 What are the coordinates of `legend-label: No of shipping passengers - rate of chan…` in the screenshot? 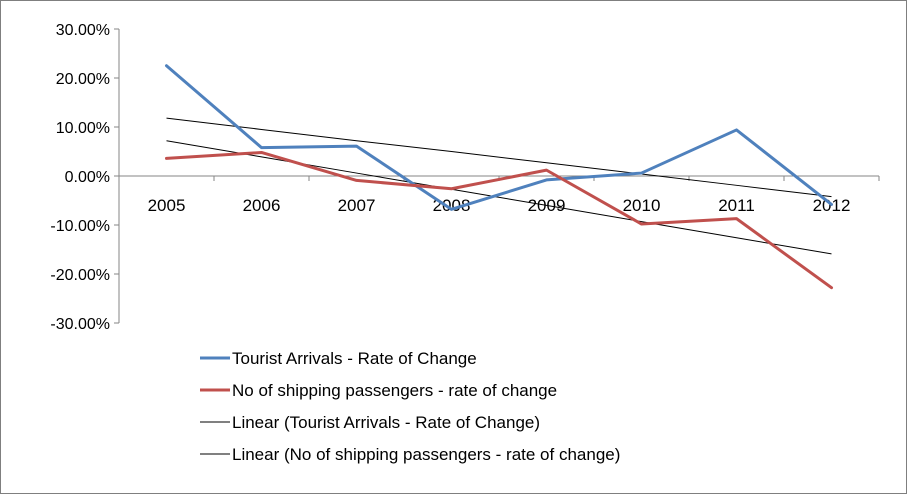 It's located at (394, 390).